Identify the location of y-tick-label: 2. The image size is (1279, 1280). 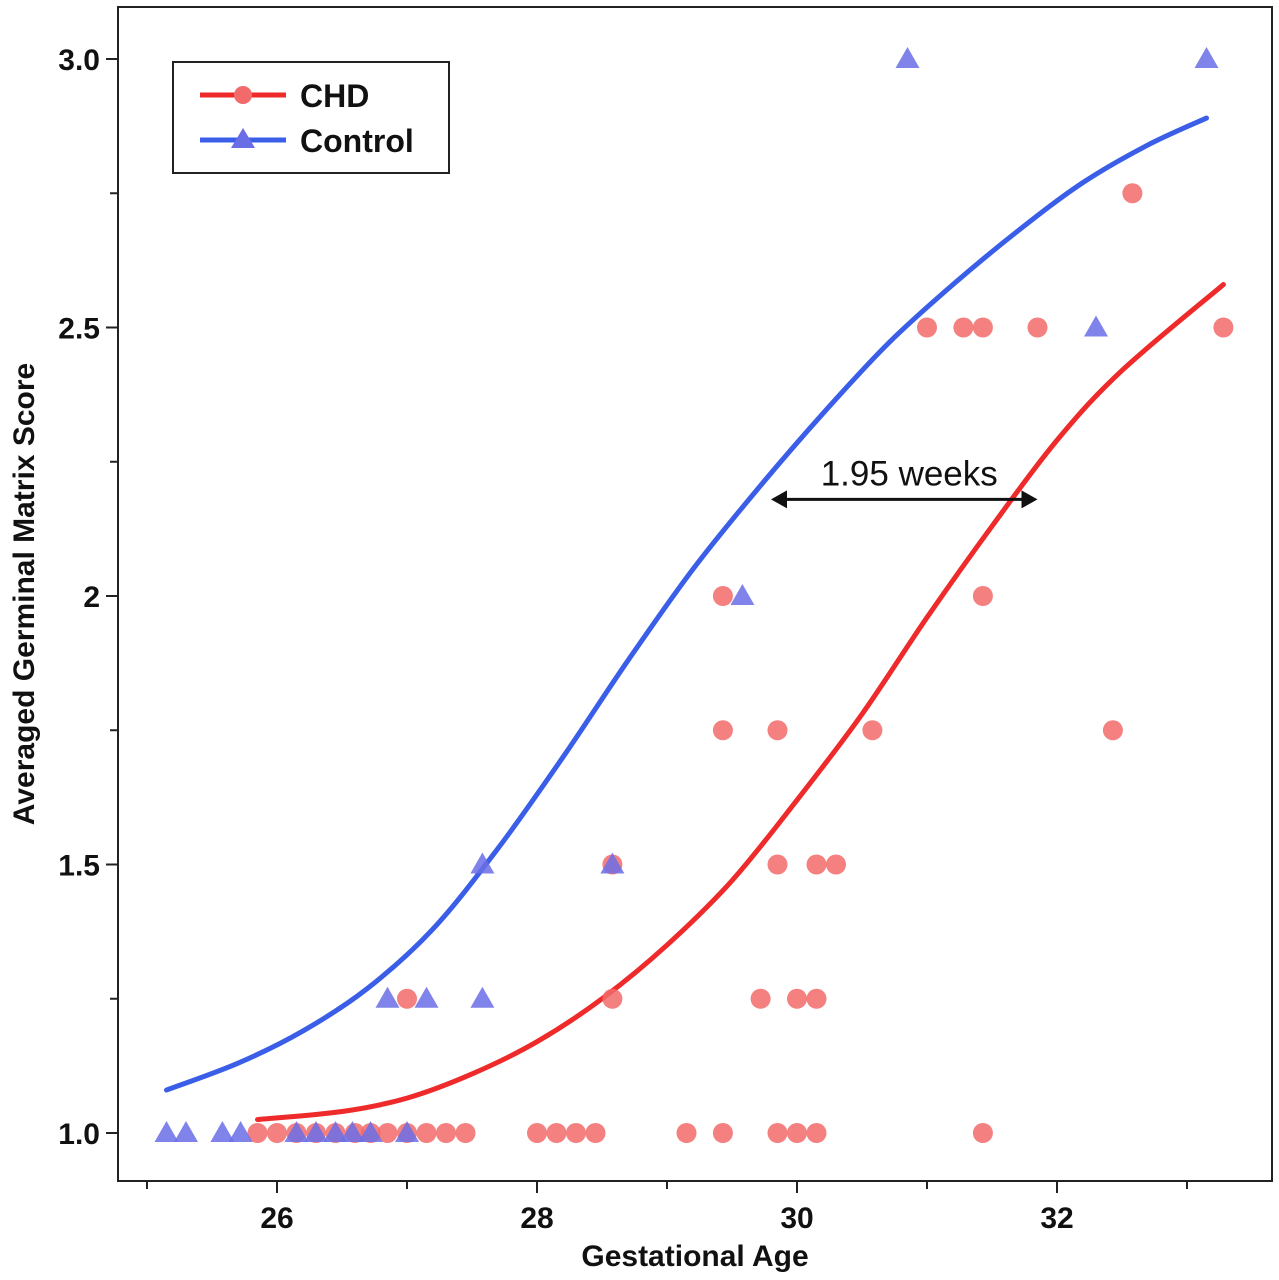
(91, 597).